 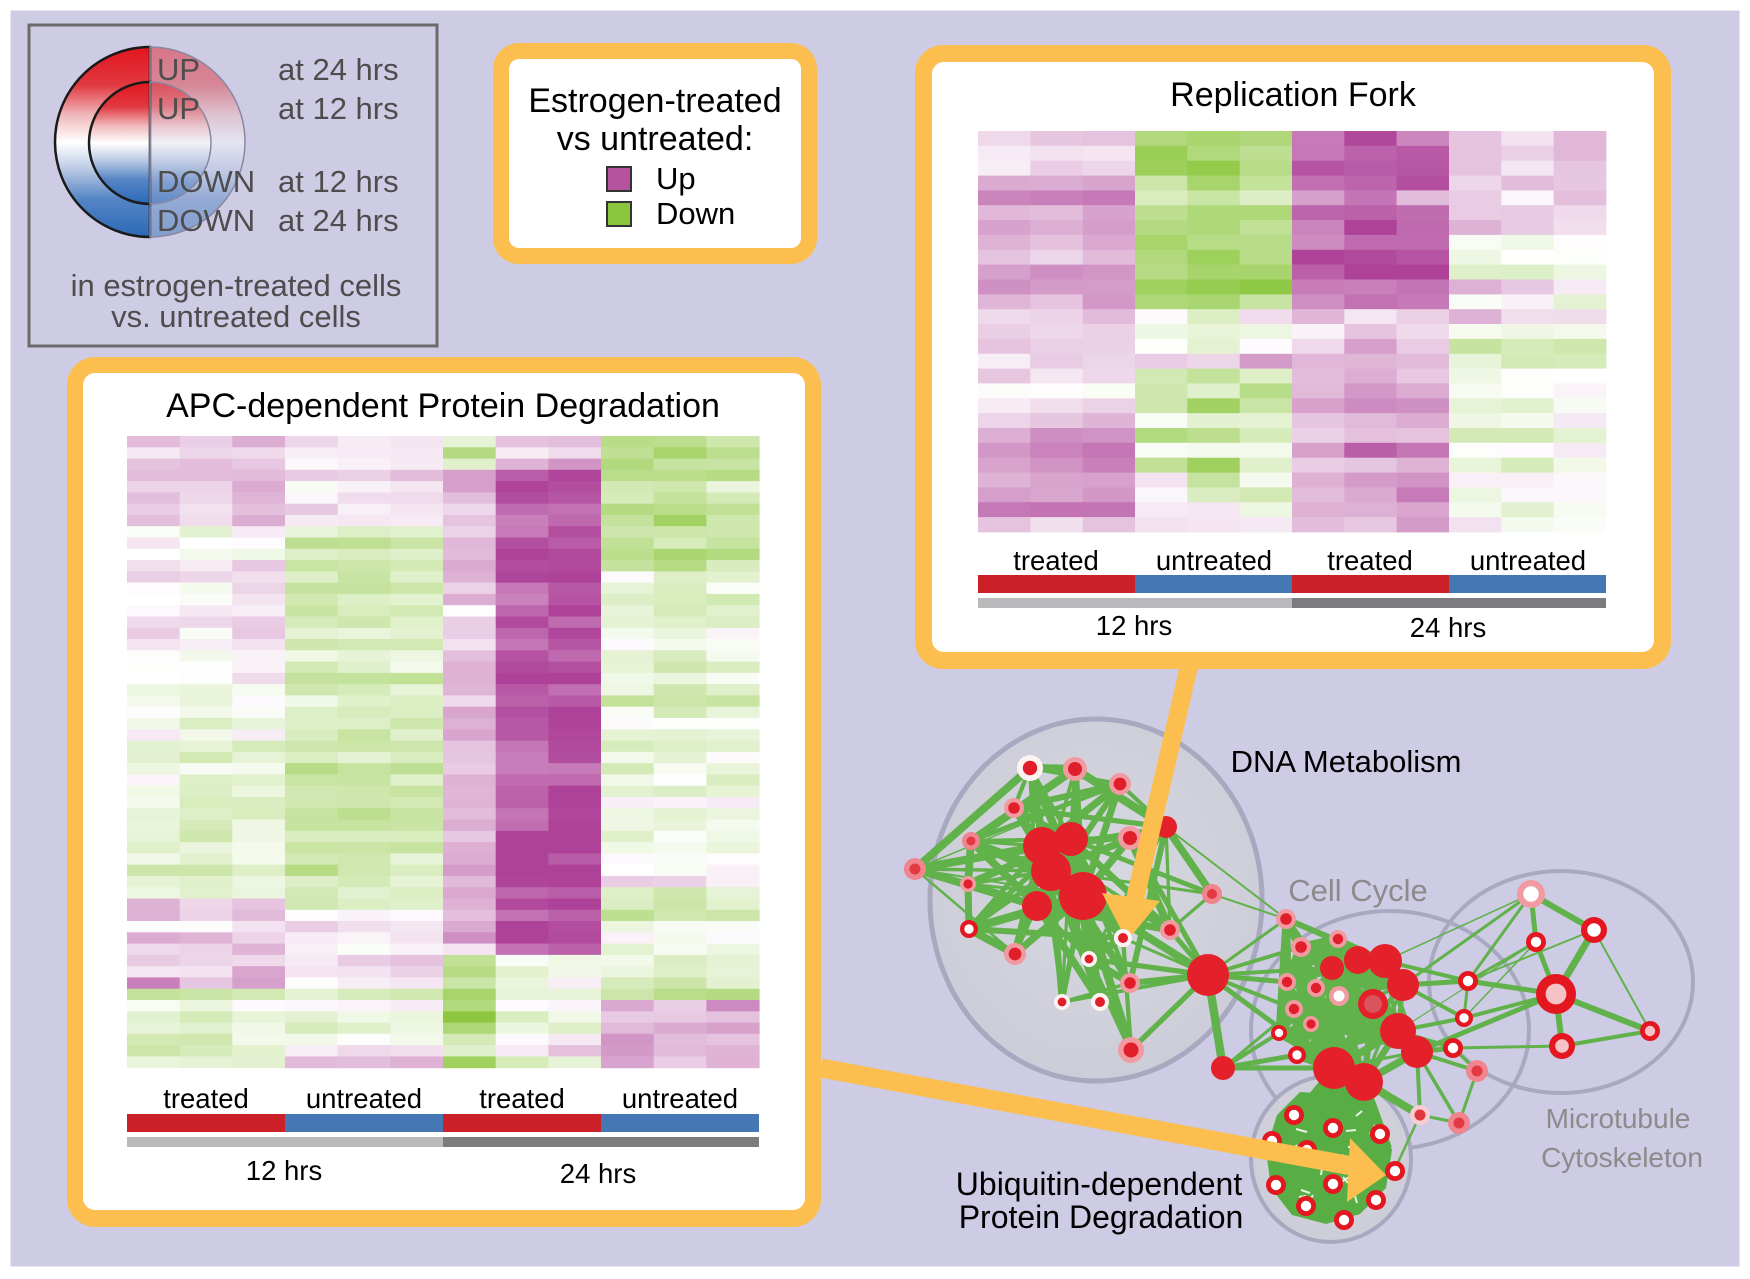 I want to click on svg-text: Cell Cycle, so click(x=1358, y=890).